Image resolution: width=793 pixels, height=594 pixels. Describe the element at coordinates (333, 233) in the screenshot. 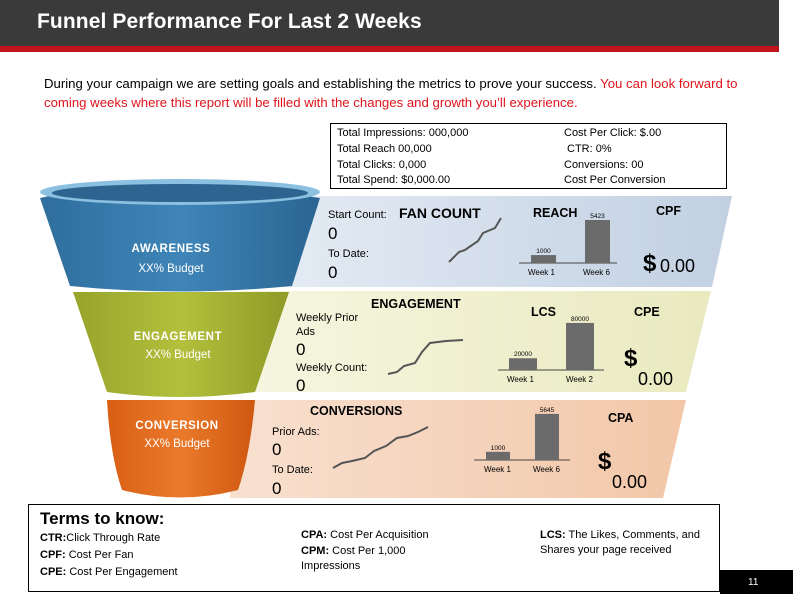

I see `reach-start-count-value: 0` at that location.